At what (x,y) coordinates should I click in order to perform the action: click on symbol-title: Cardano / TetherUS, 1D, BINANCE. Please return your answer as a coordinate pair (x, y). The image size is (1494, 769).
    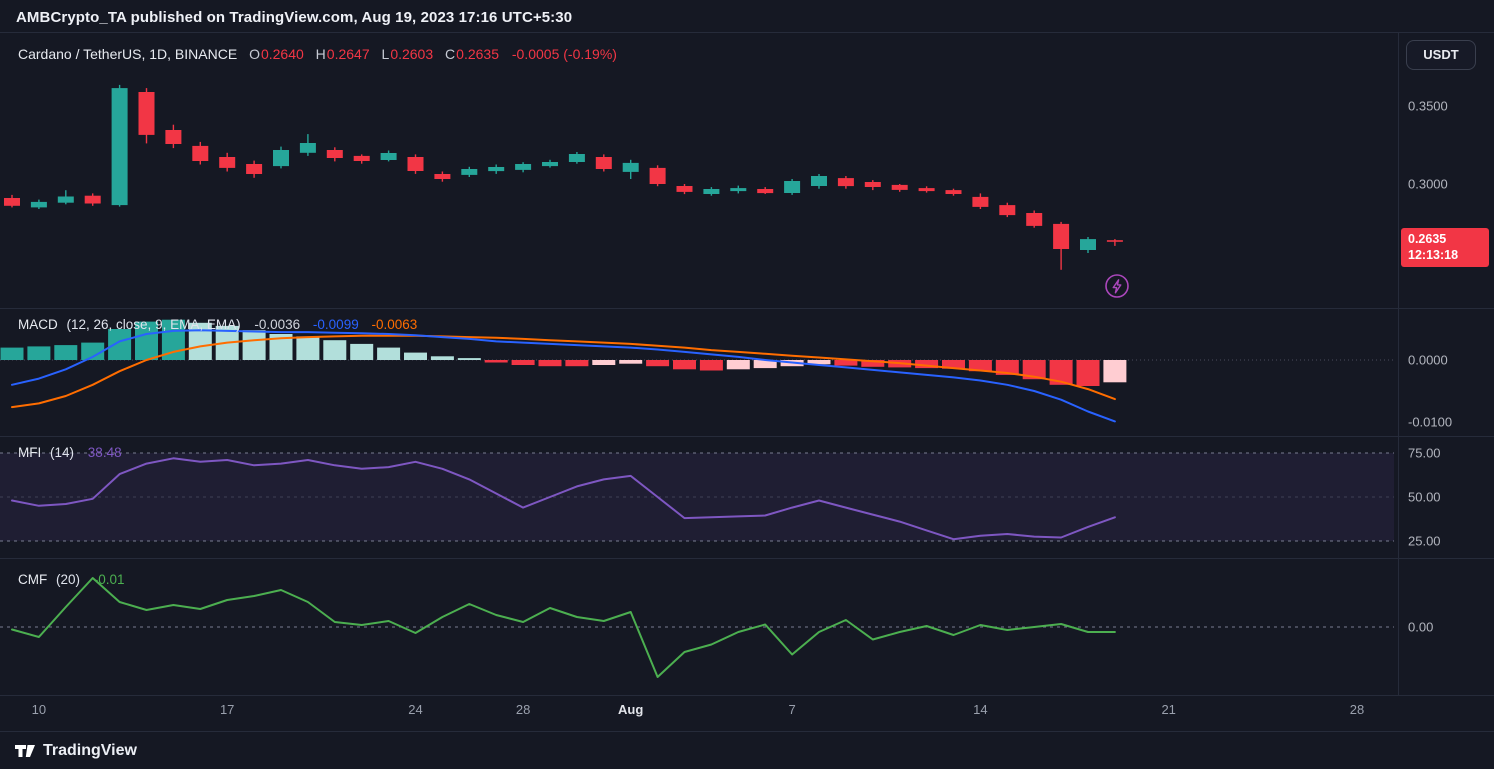
    Looking at the image, I should click on (128, 54).